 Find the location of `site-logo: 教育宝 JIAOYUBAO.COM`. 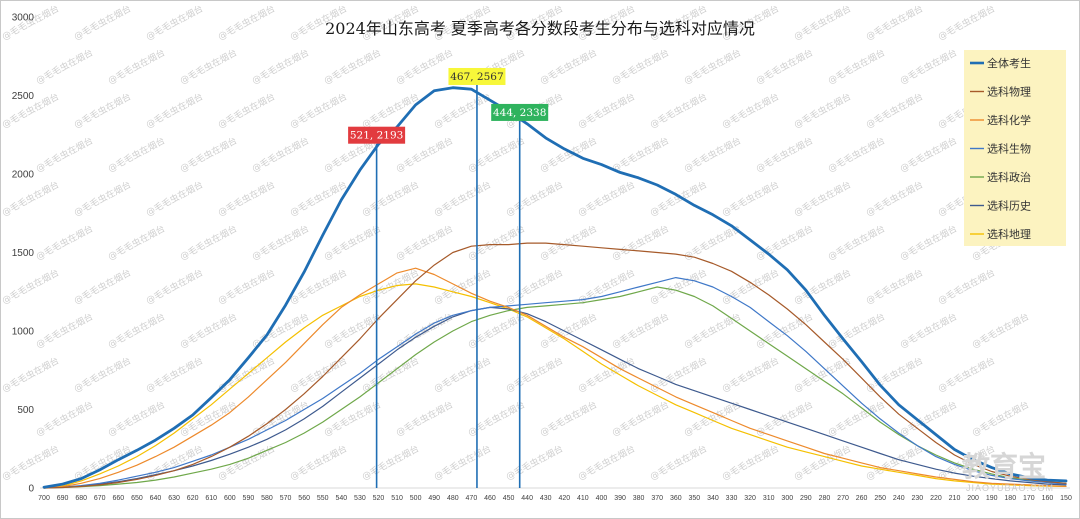

site-logo: 教育宝 JIAOYUBAO.COM is located at coordinates (1008, 471).